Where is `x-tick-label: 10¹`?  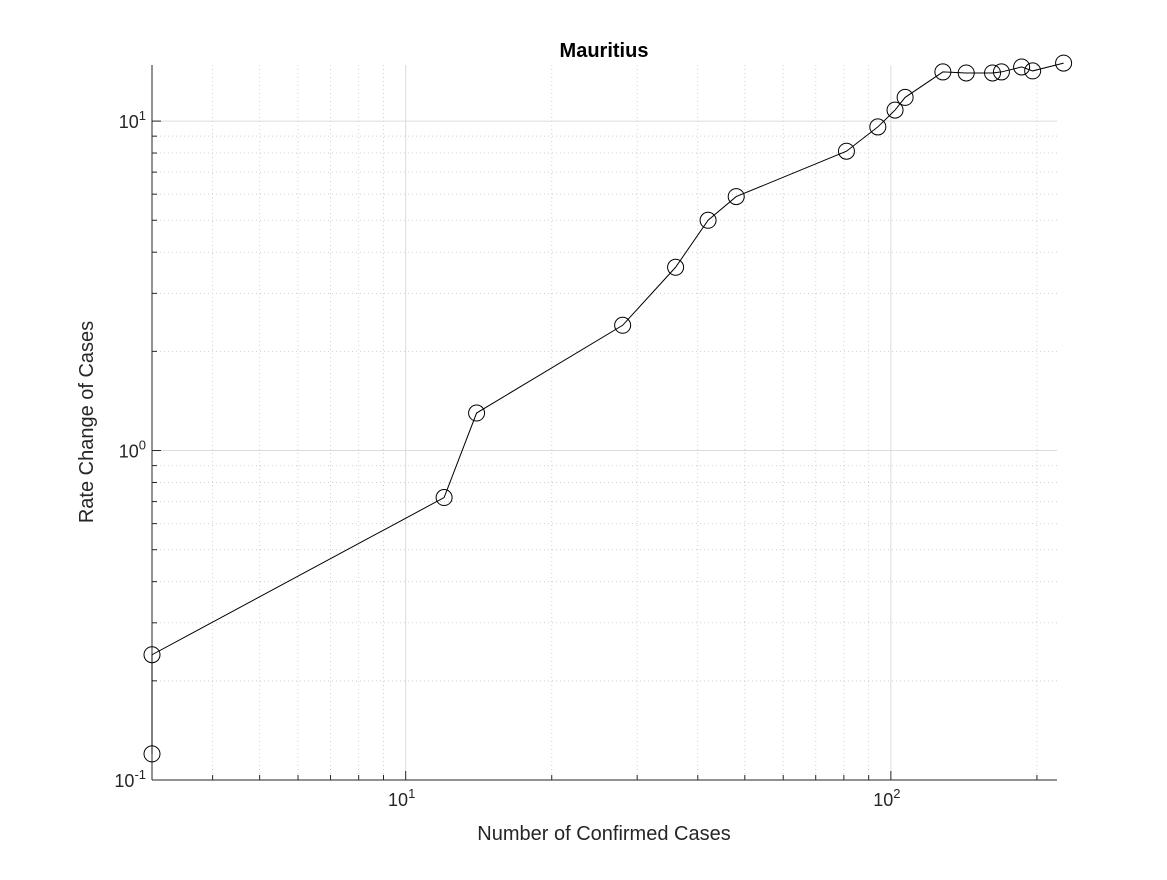
x-tick-label: 10¹ is located at coordinates (401, 798).